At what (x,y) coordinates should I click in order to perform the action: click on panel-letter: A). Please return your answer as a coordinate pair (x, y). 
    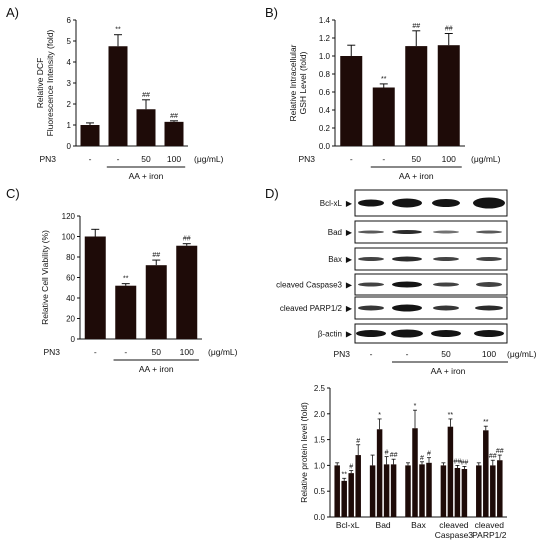
    Looking at the image, I should click on (12, 12).